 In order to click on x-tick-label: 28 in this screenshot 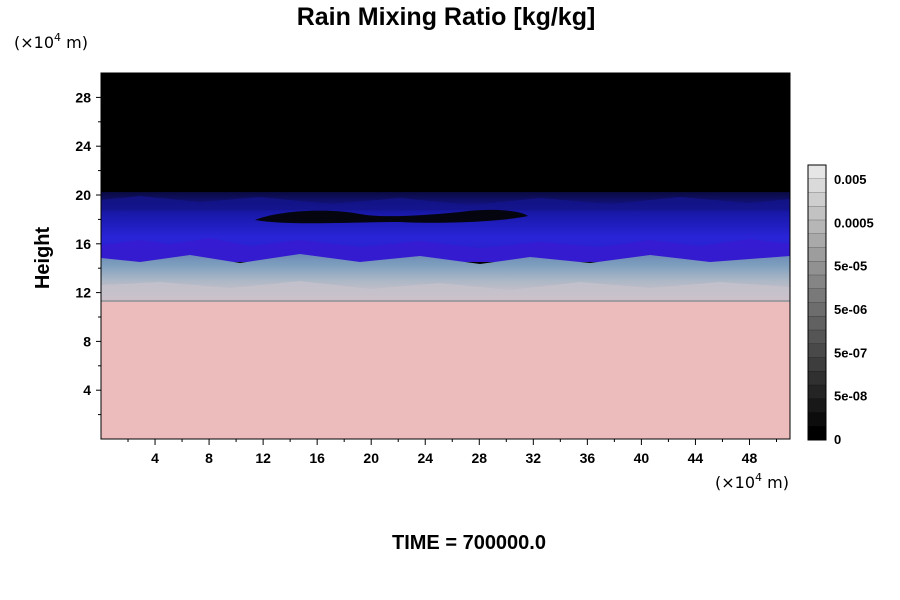, I will do `click(479, 458)`.